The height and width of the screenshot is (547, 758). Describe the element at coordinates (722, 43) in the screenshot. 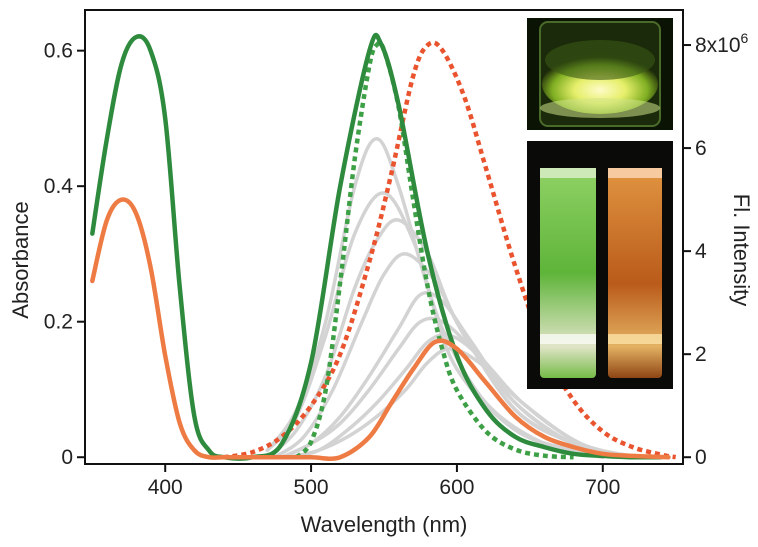

I see `y-right-tick-label: 8x10⁶` at that location.